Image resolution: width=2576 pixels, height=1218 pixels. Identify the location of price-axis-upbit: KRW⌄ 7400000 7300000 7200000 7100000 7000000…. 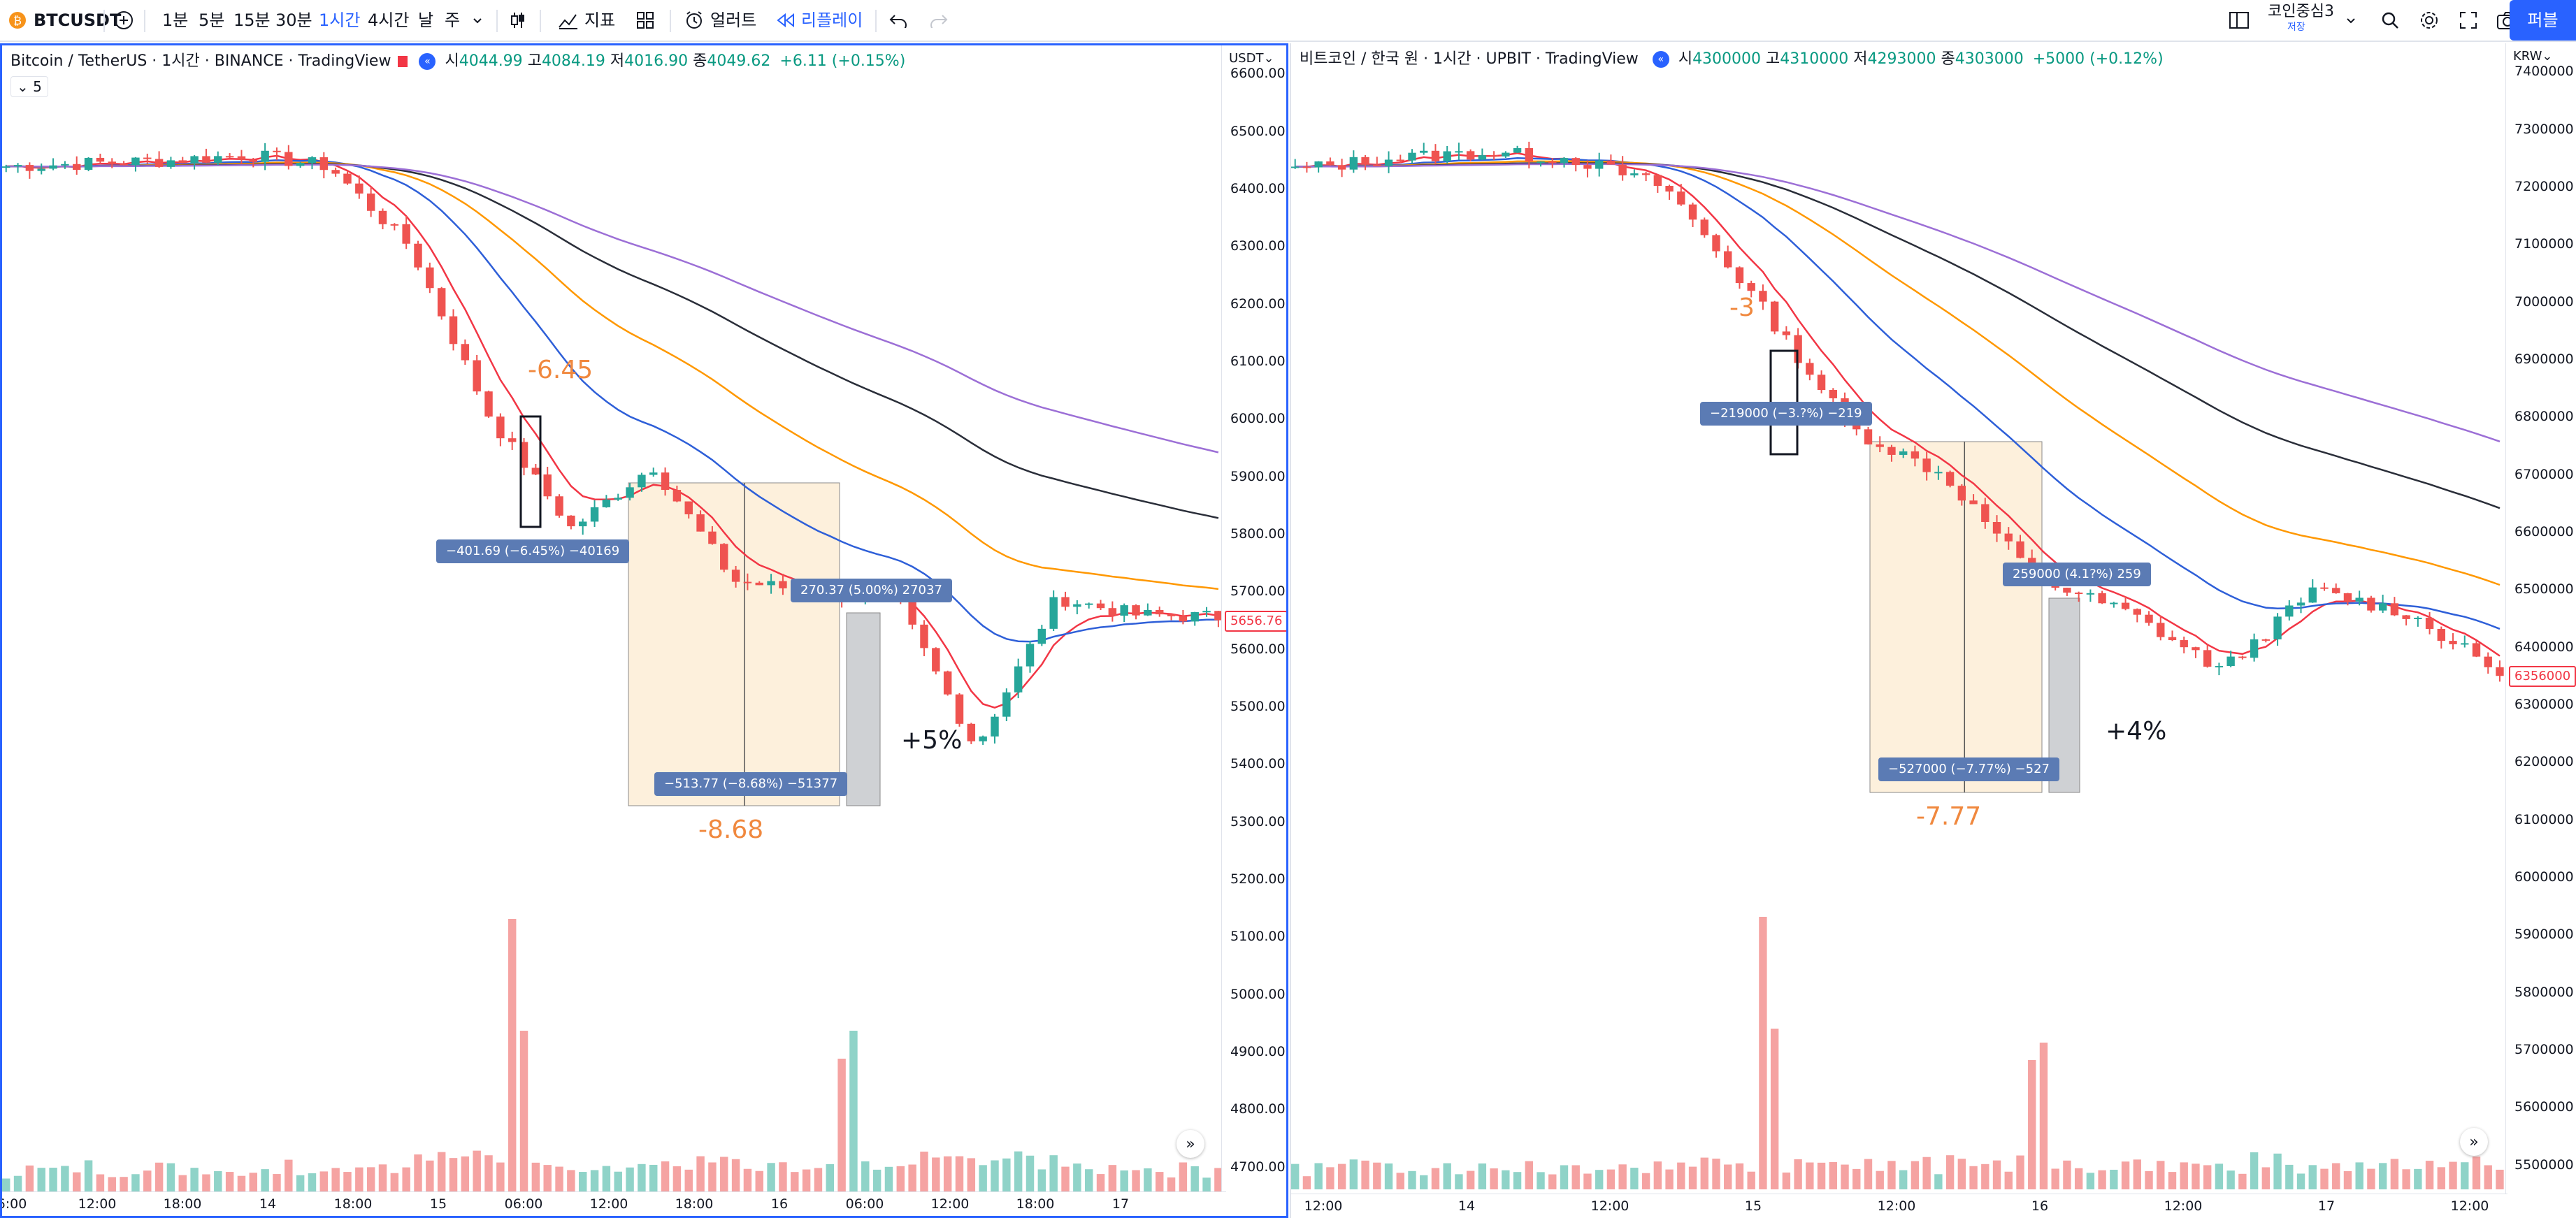
(2540, 630).